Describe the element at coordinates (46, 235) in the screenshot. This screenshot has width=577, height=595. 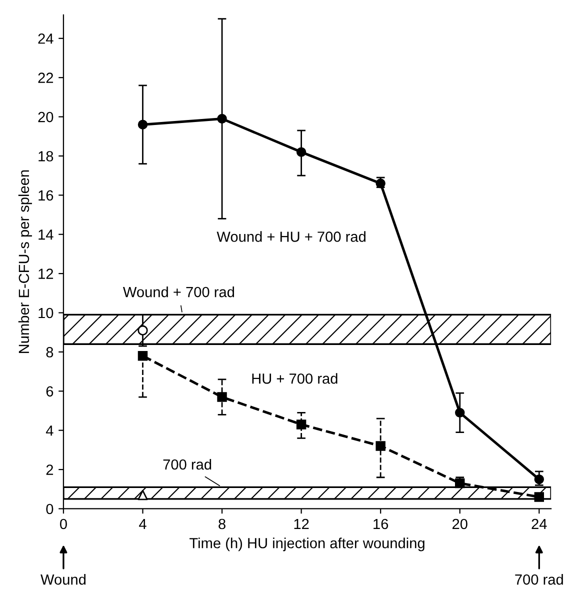
I see `y-tick-label: 14` at that location.